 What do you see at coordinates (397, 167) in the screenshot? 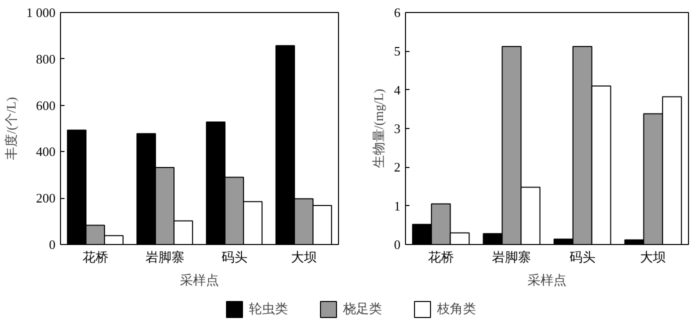
I see `y-tick-label: 2` at bounding box center [397, 167].